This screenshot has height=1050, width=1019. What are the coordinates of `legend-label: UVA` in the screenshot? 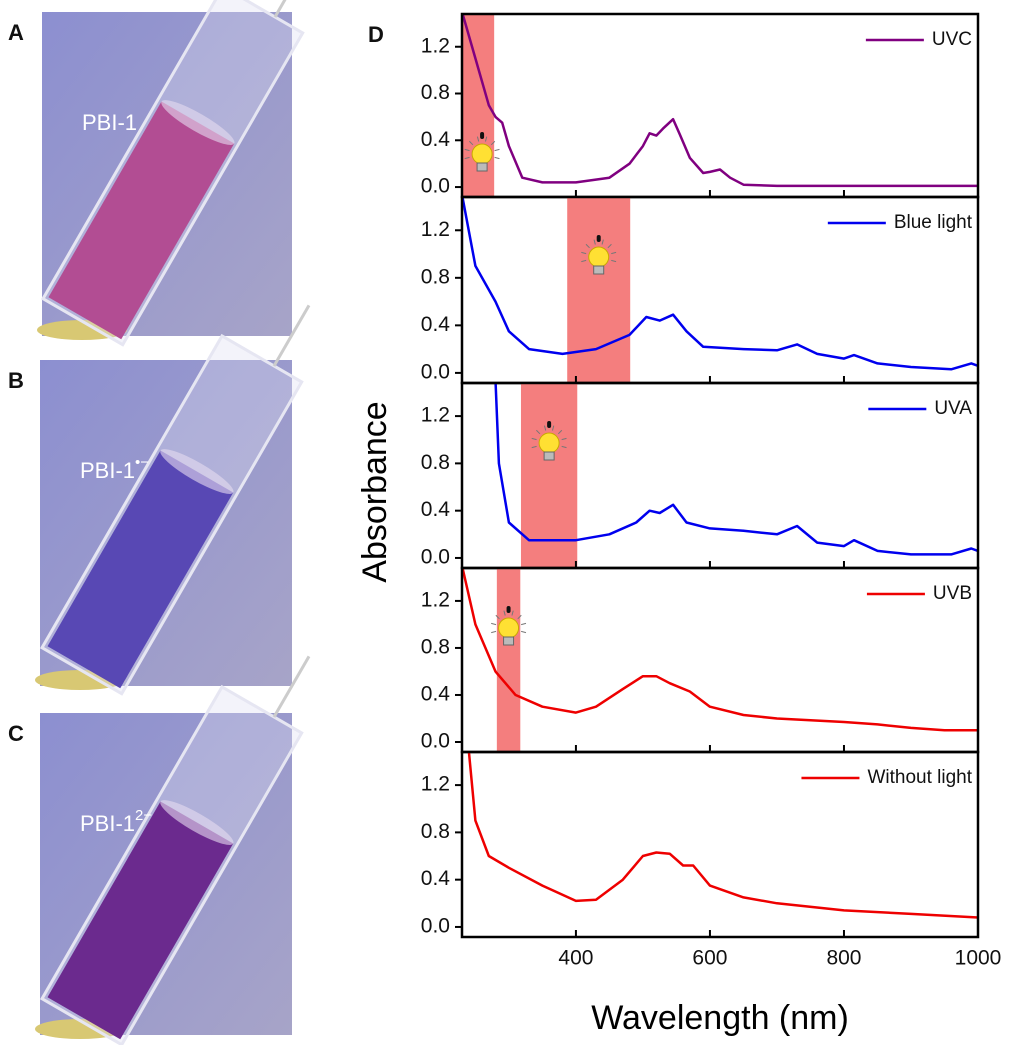 It's located at (953, 408).